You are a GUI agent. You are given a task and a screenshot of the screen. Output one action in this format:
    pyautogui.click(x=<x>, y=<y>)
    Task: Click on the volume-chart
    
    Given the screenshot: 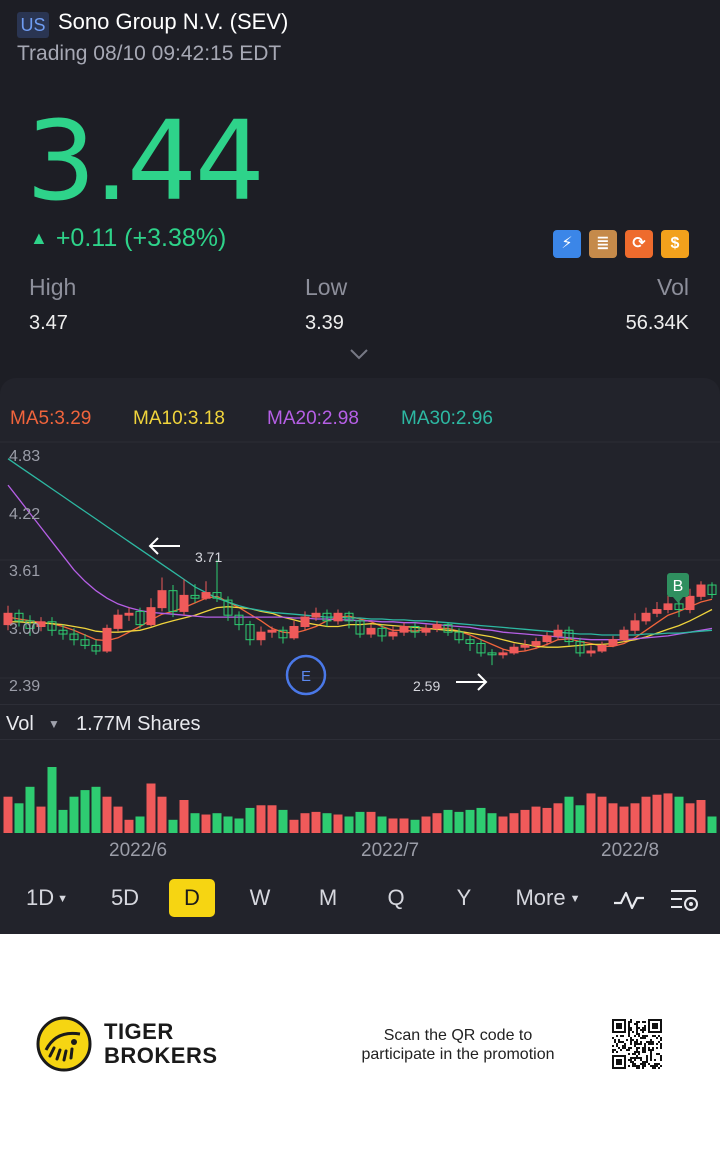 What is the action you would take?
    pyautogui.click(x=360, y=787)
    